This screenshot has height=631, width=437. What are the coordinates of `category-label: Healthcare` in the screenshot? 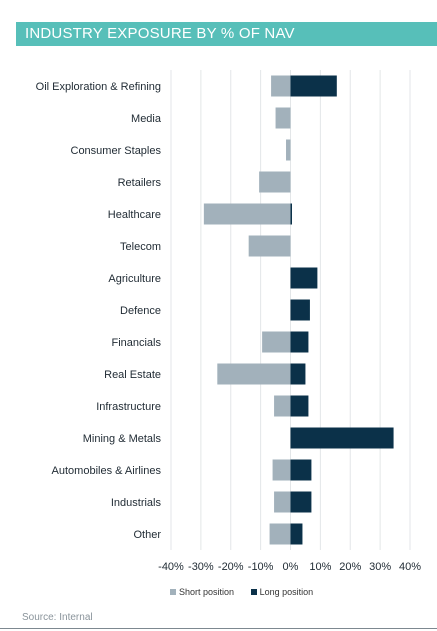 It's located at (134, 215).